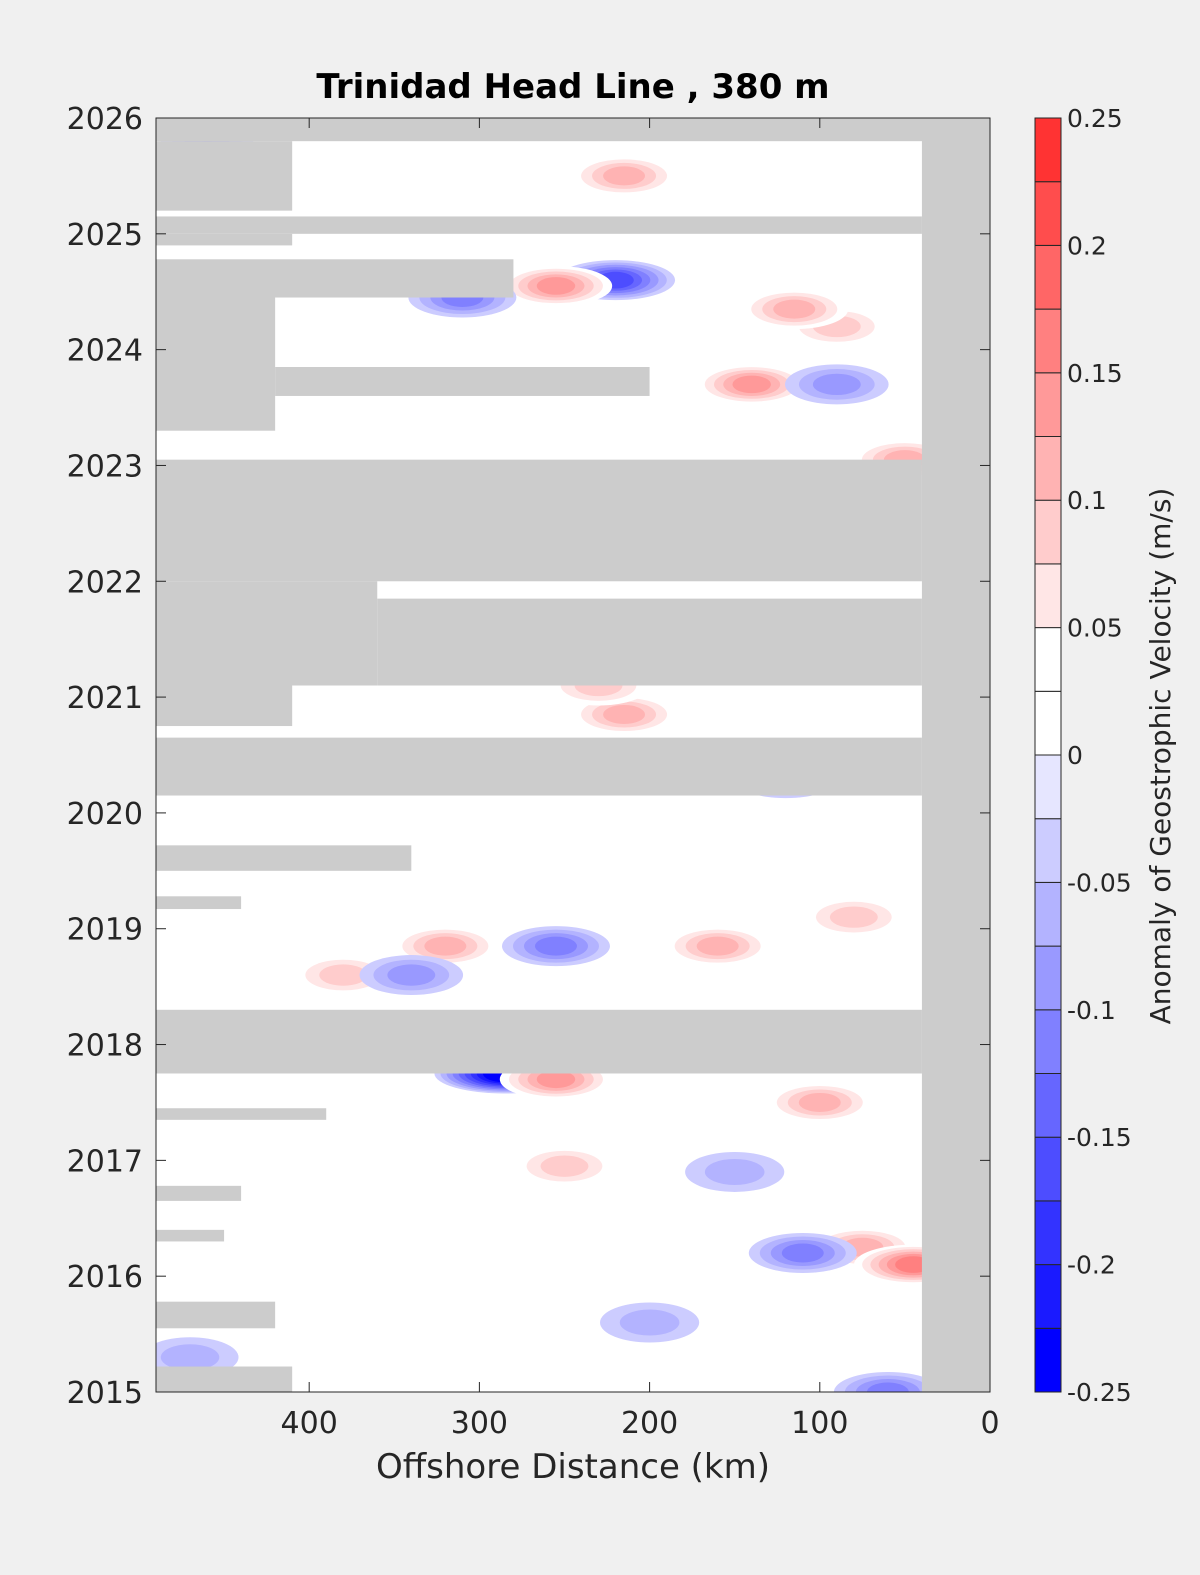  What do you see at coordinates (1091, 1265) in the screenshot?
I see `colorbar-tick-label: -0.2` at bounding box center [1091, 1265].